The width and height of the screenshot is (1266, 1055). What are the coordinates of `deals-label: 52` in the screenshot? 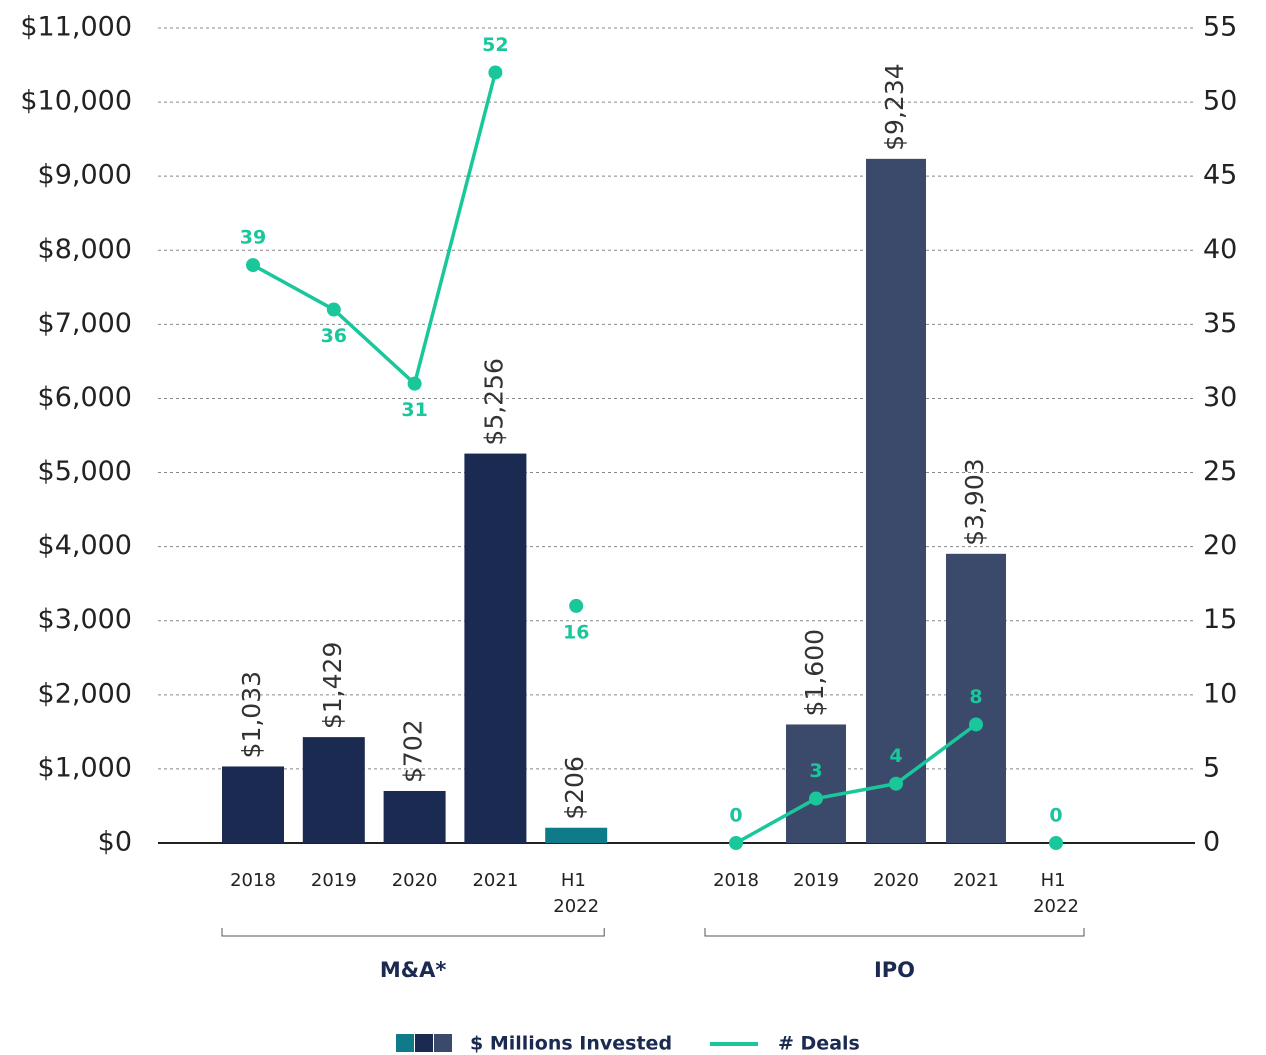 It's located at (495, 45).